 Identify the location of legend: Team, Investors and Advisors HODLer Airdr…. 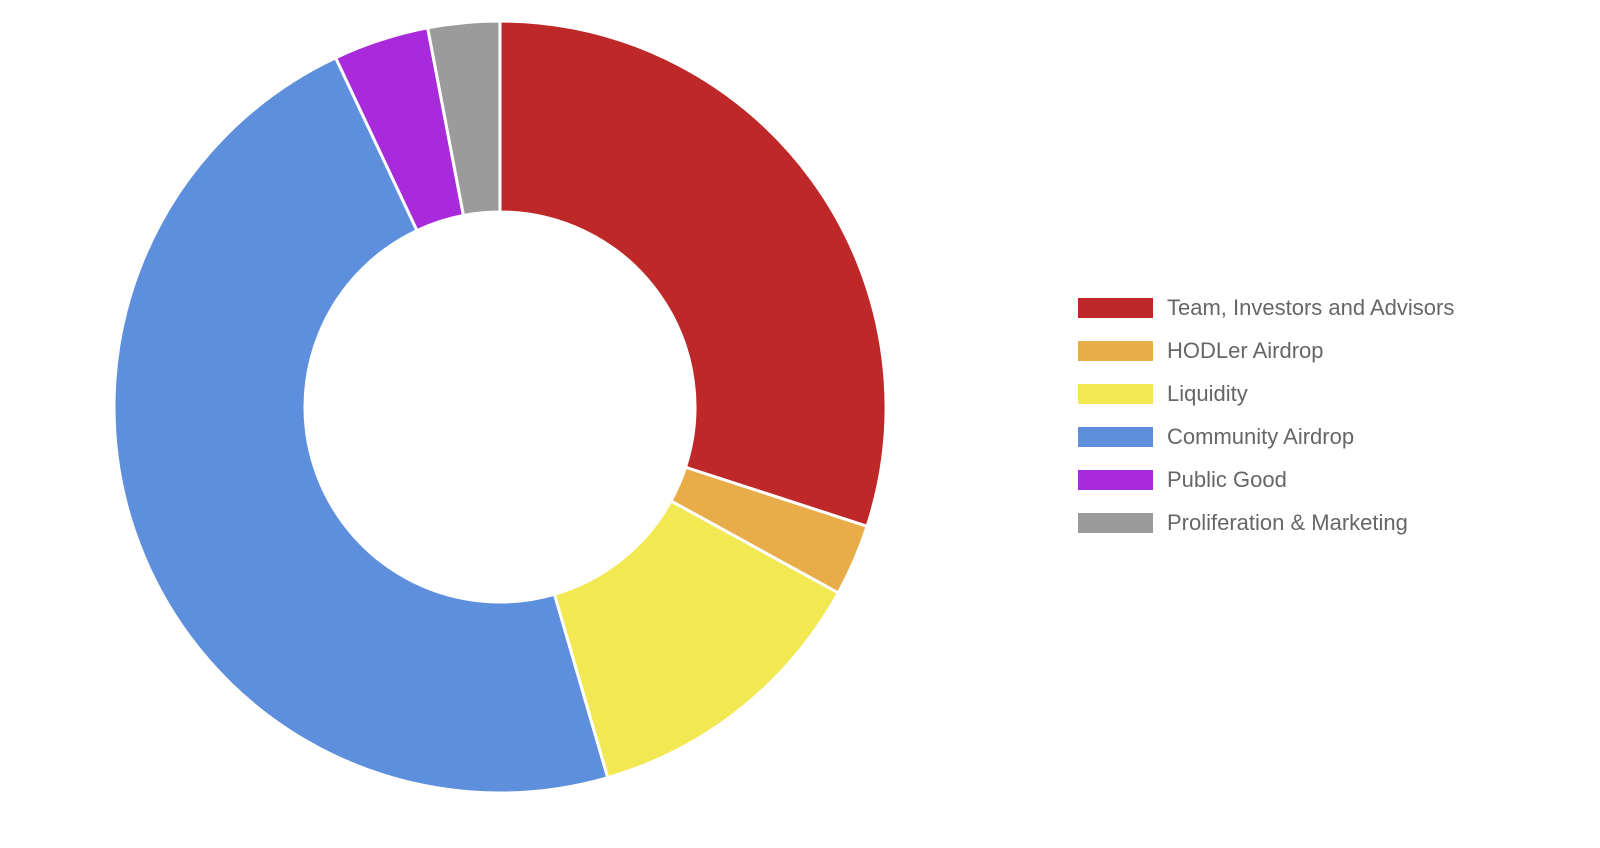
(1266, 415).